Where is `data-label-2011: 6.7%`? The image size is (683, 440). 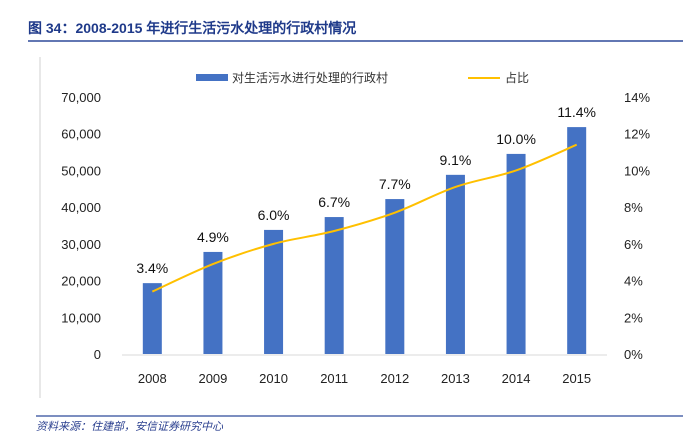 data-label-2011: 6.7% is located at coordinates (334, 202).